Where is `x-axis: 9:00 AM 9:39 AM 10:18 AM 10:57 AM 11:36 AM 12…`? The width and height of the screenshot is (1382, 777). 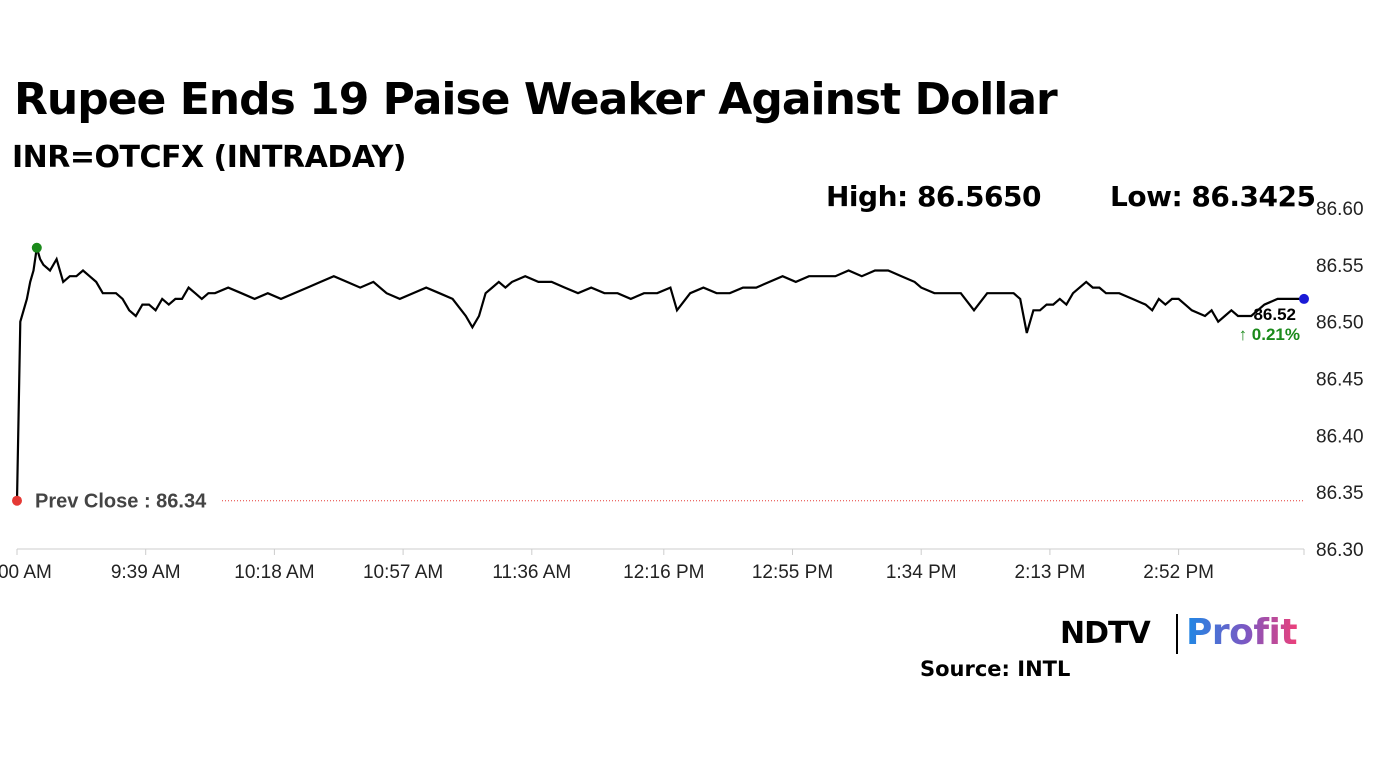 x-axis: 9:00 AM 9:39 AM 10:18 AM 10:57 AM 11:36 AM 12… is located at coordinates (652, 565).